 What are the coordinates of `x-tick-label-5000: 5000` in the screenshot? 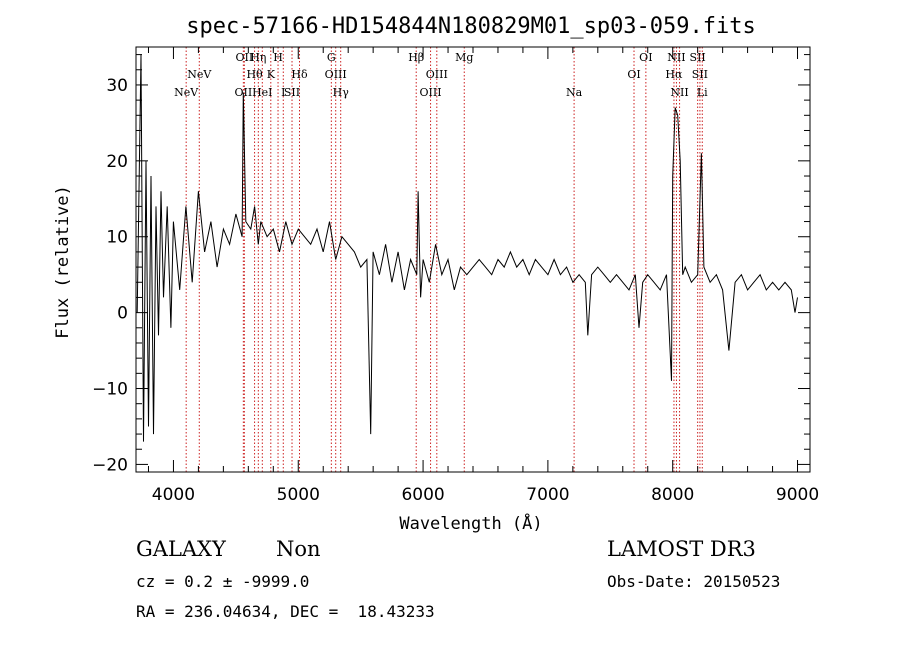 It's located at (298, 495).